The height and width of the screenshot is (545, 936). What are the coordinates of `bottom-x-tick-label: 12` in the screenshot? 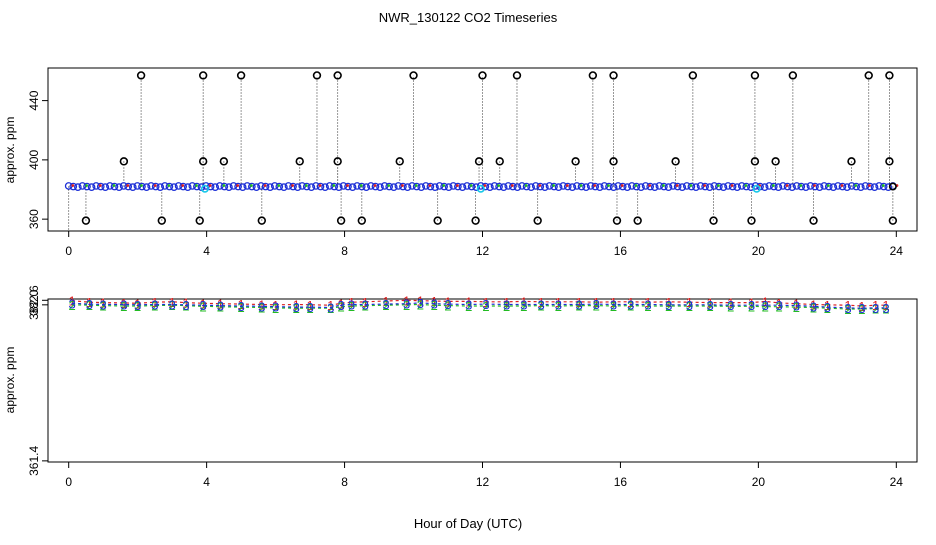 It's located at (483, 482).